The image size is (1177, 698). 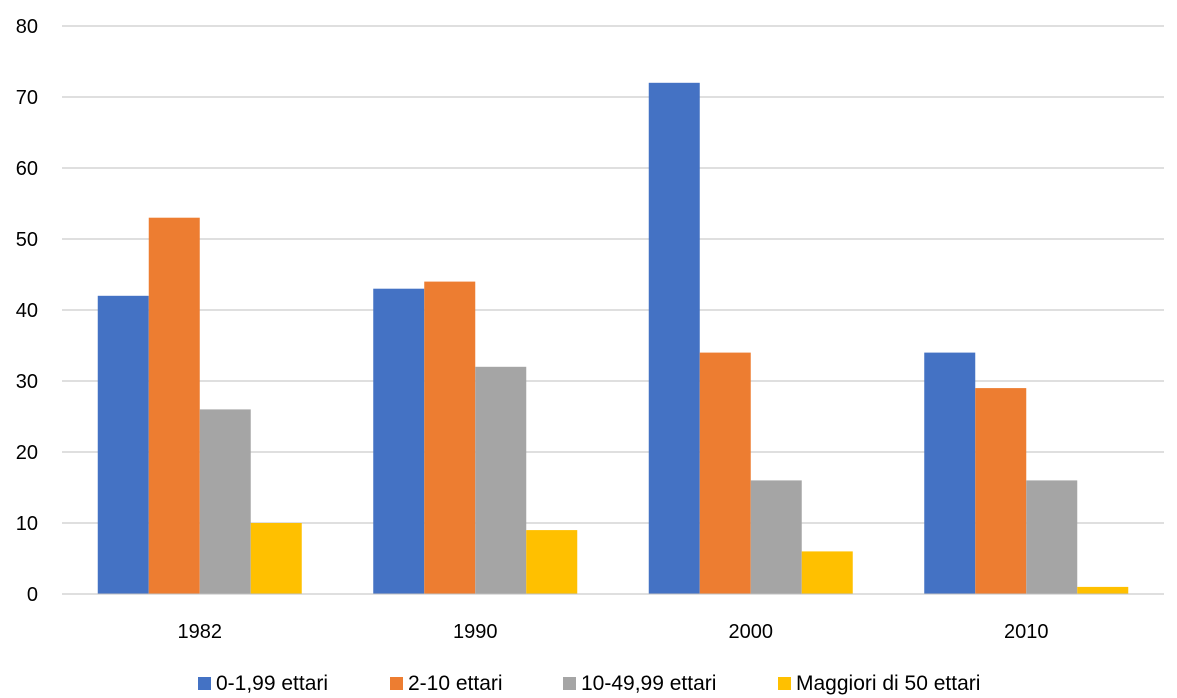 I want to click on y-tick-label: 40, so click(x=27, y=311).